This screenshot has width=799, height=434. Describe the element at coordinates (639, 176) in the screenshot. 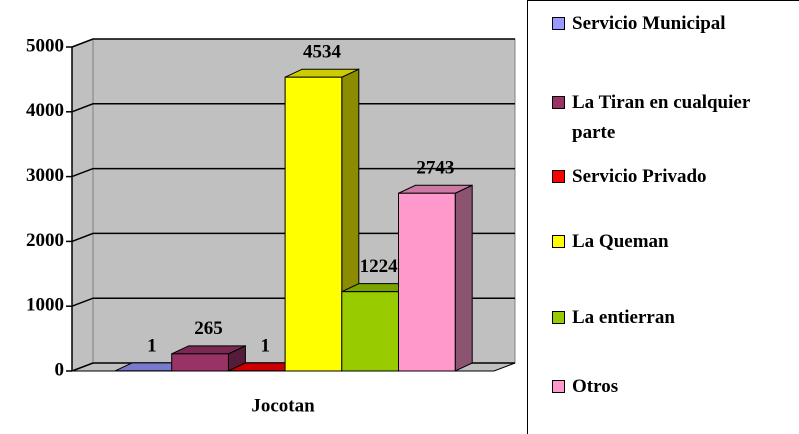

I see `legend-label: Servicio Privado` at that location.